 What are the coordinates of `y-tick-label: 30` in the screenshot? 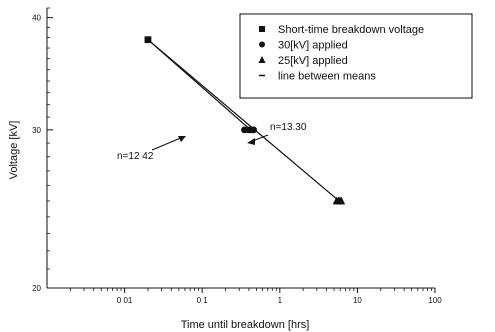 It's located at (36, 130).